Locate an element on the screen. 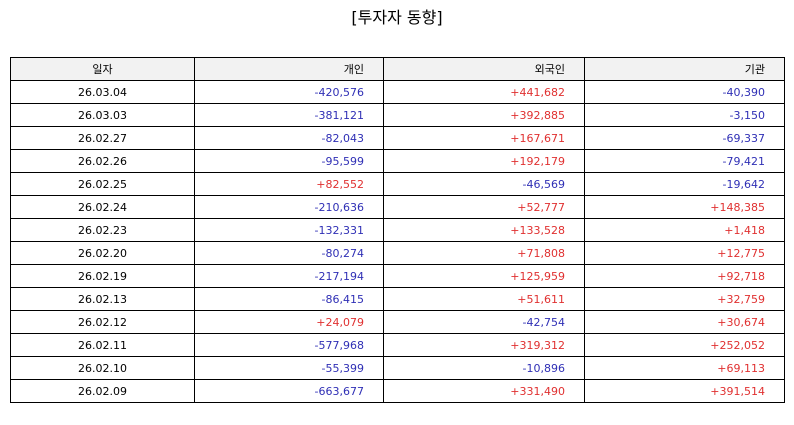 This screenshot has height=425, width=794. cell-foreign: +71,808 is located at coordinates (484, 253).